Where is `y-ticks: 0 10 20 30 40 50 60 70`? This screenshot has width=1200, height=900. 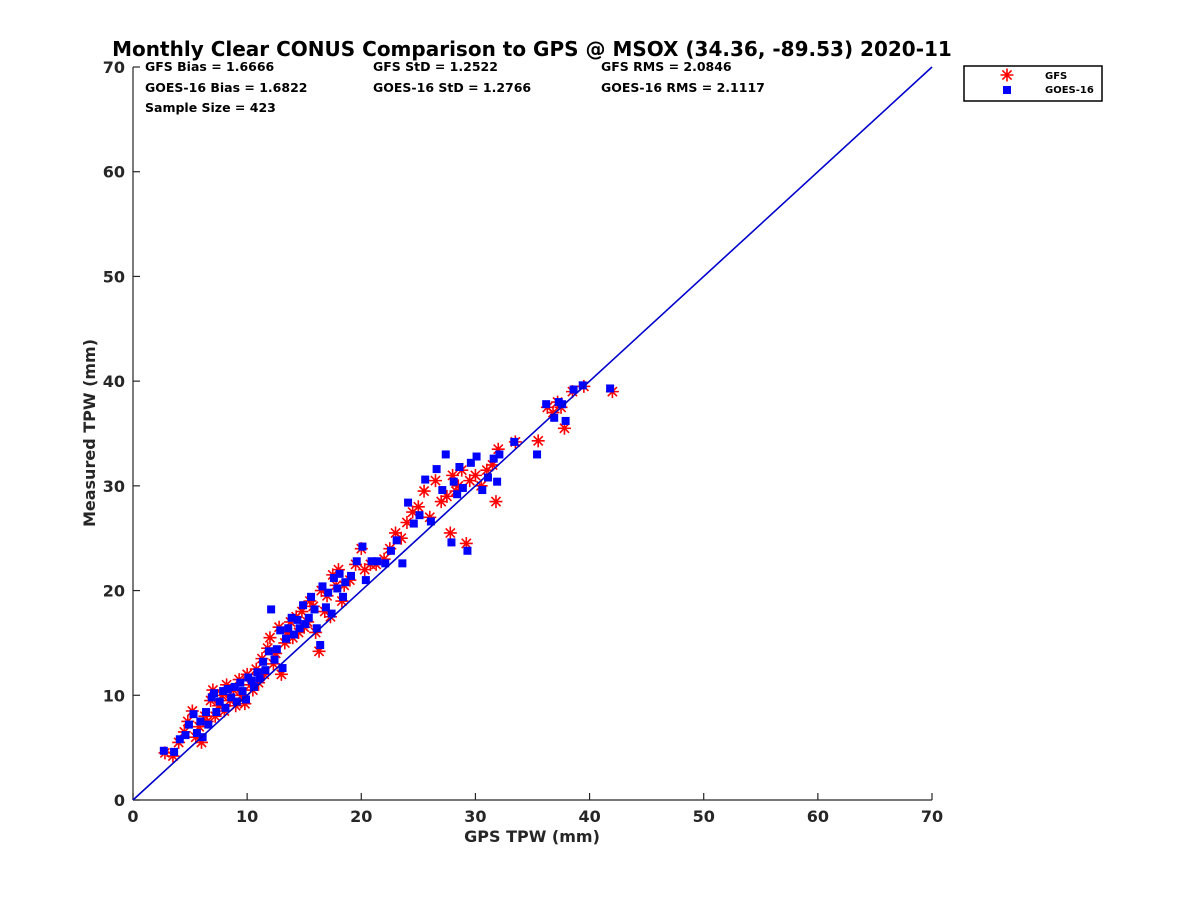 y-ticks: 0 10 20 30 40 50 60 70 is located at coordinates (121, 434).